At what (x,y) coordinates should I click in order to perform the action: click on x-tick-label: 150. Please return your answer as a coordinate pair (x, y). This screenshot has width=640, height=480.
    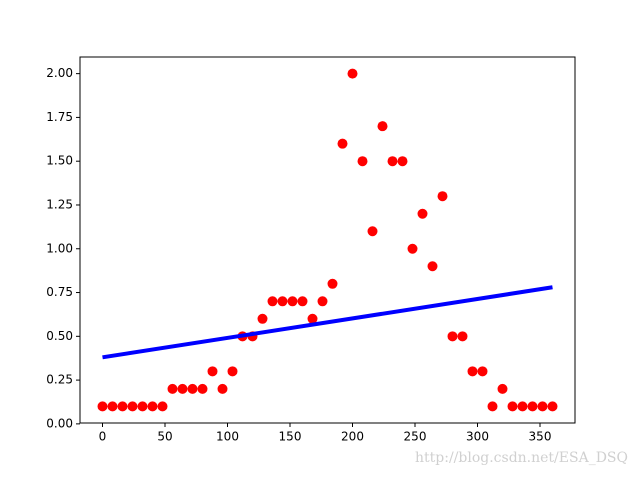
    Looking at the image, I should click on (290, 437).